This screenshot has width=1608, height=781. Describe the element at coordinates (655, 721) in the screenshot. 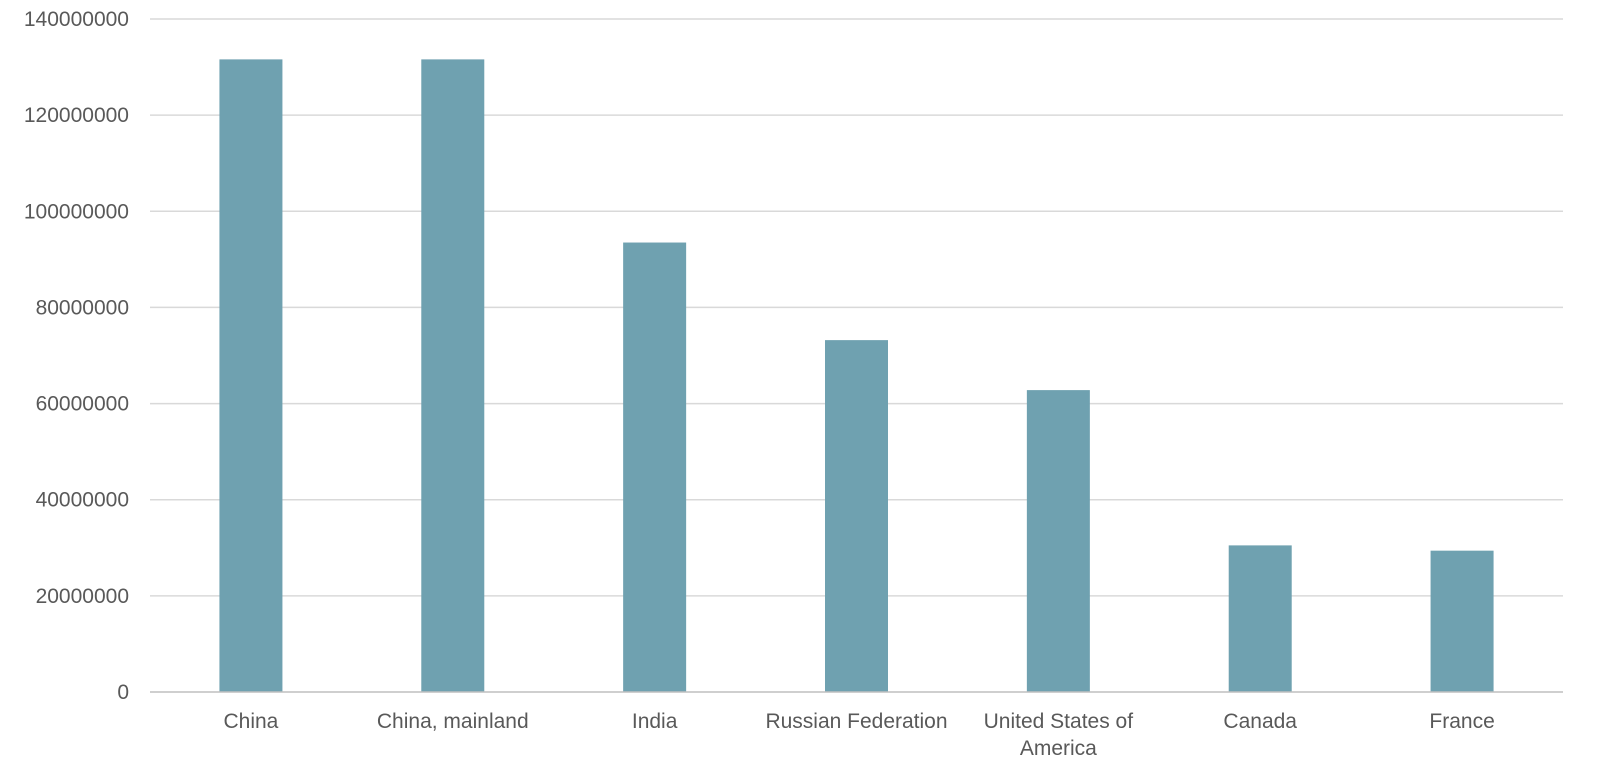

I see `x-category-label: India` at that location.